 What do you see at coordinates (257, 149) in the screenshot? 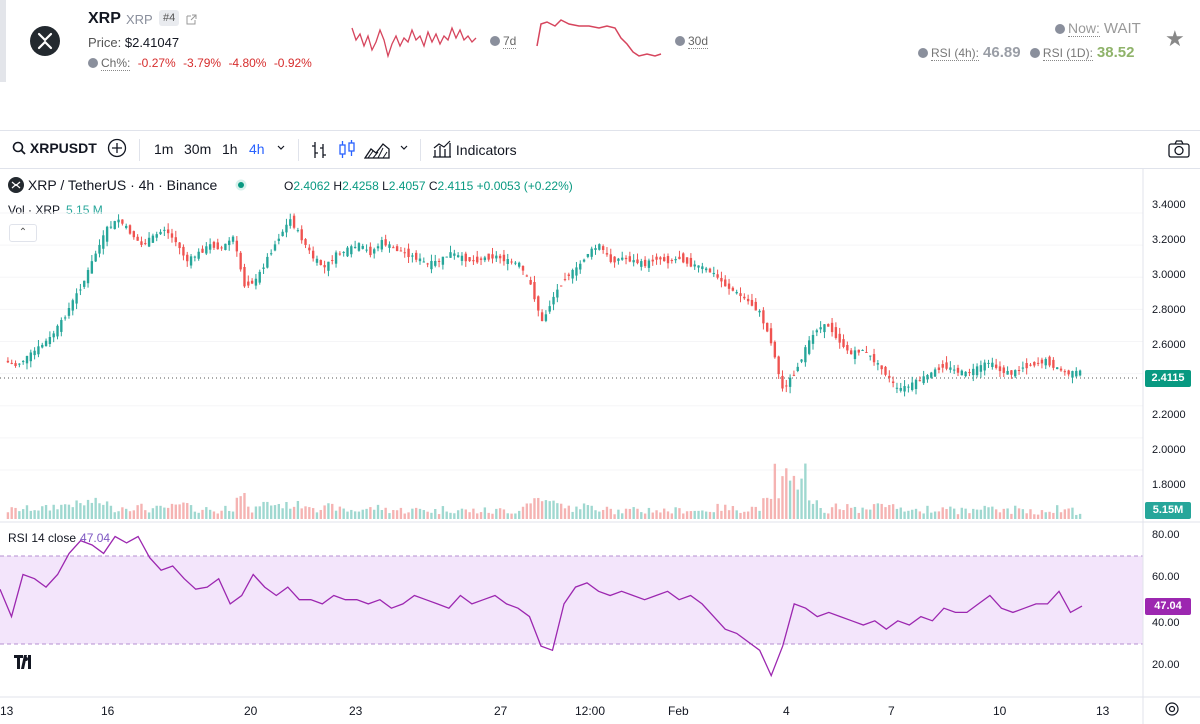
I see `interval-4h: 4h` at bounding box center [257, 149].